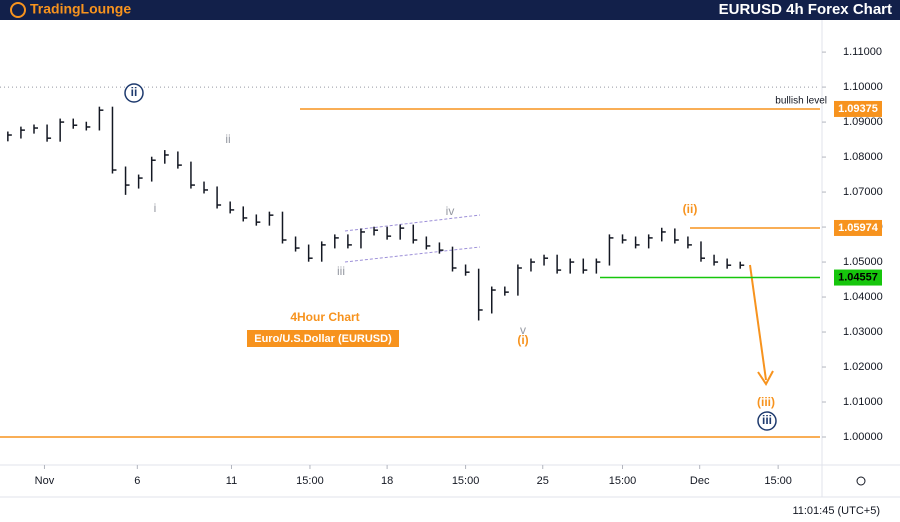  I want to click on price-box-label: 1.09375, so click(858, 109).